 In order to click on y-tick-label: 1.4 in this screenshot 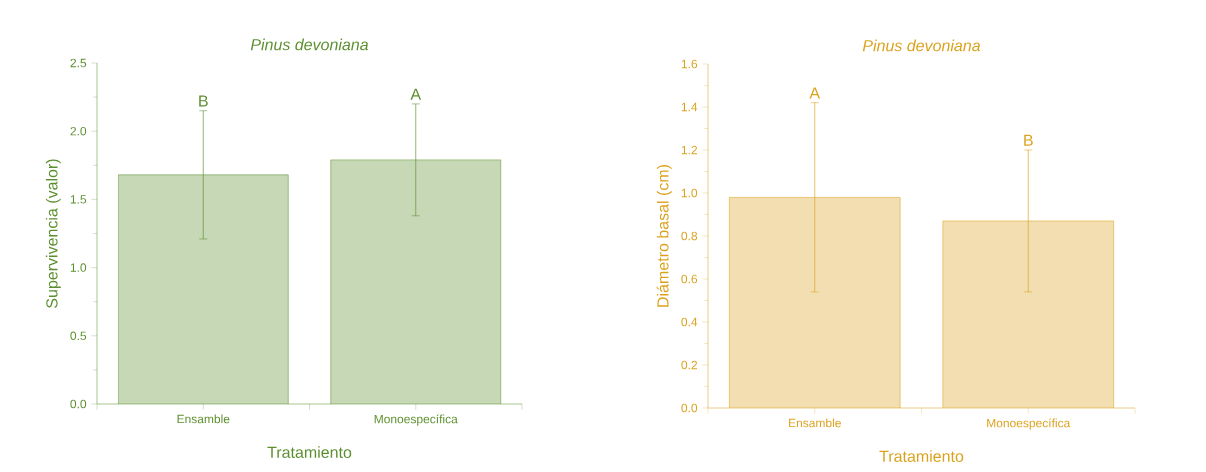, I will do `click(689, 107)`.